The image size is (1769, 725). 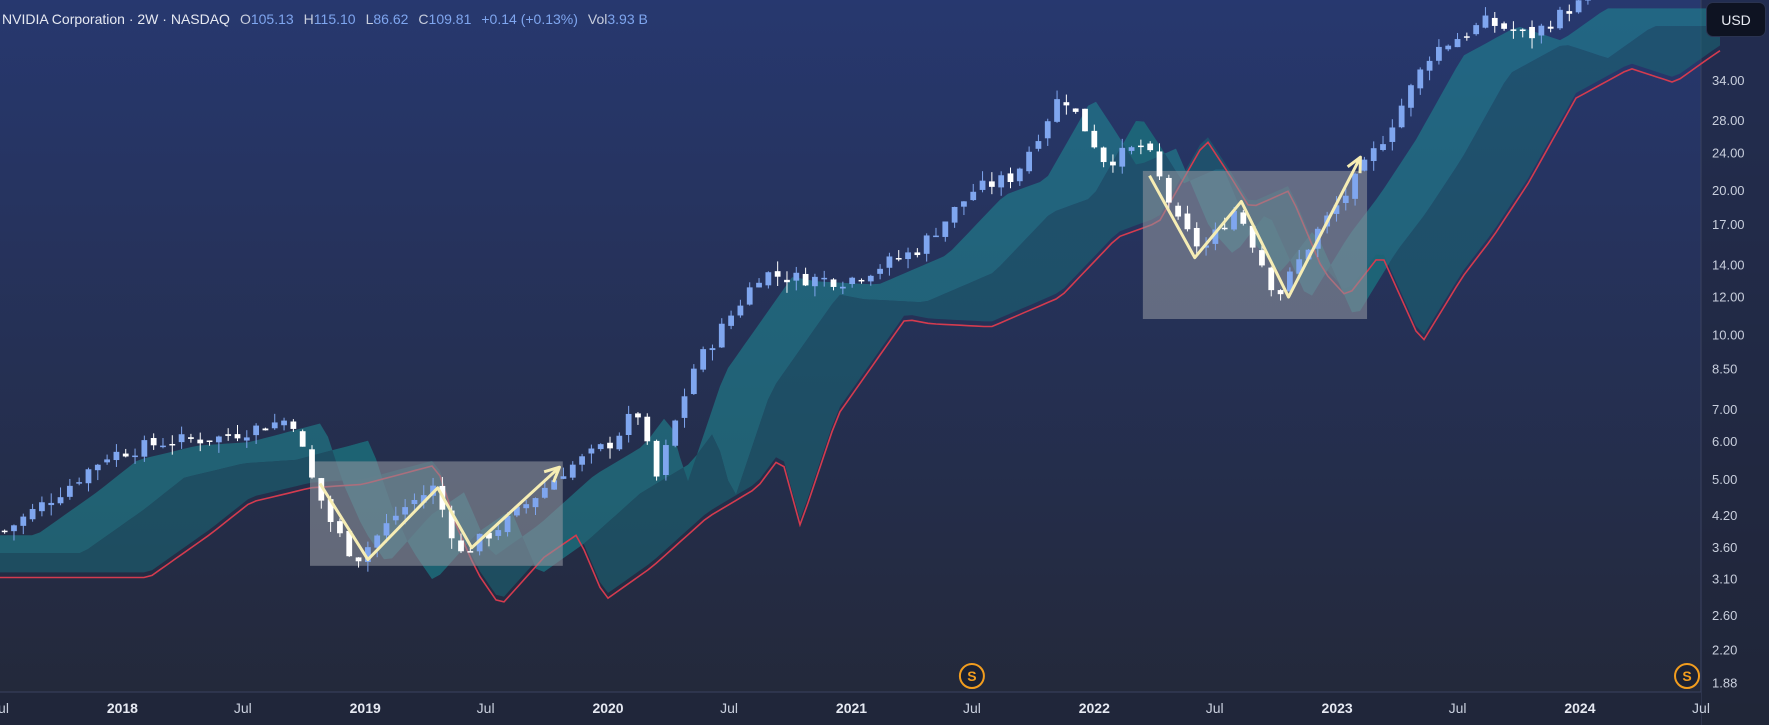 What do you see at coordinates (334, 19) in the screenshot?
I see `high-value: 115.10` at bounding box center [334, 19].